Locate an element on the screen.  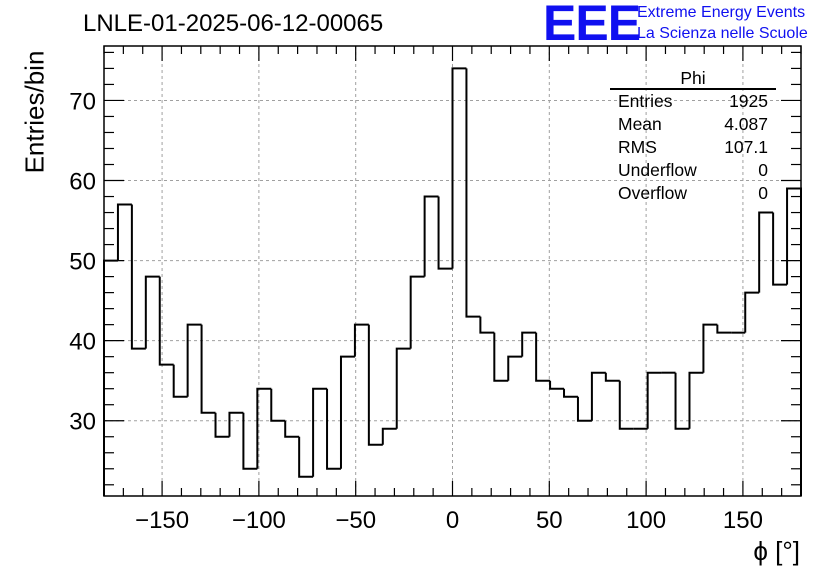
stats-value: 107.1 is located at coordinates (746, 147).